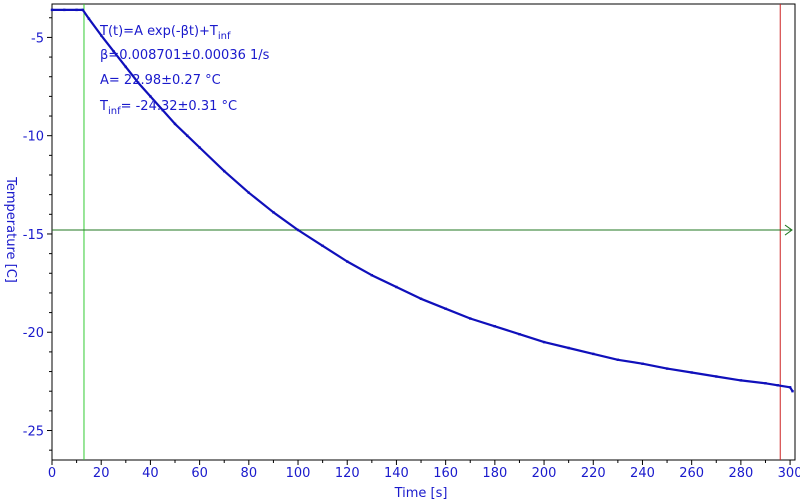 The height and width of the screenshot is (504, 800). Describe the element at coordinates (150, 473) in the screenshot. I see `x-tick-label: 40` at that location.